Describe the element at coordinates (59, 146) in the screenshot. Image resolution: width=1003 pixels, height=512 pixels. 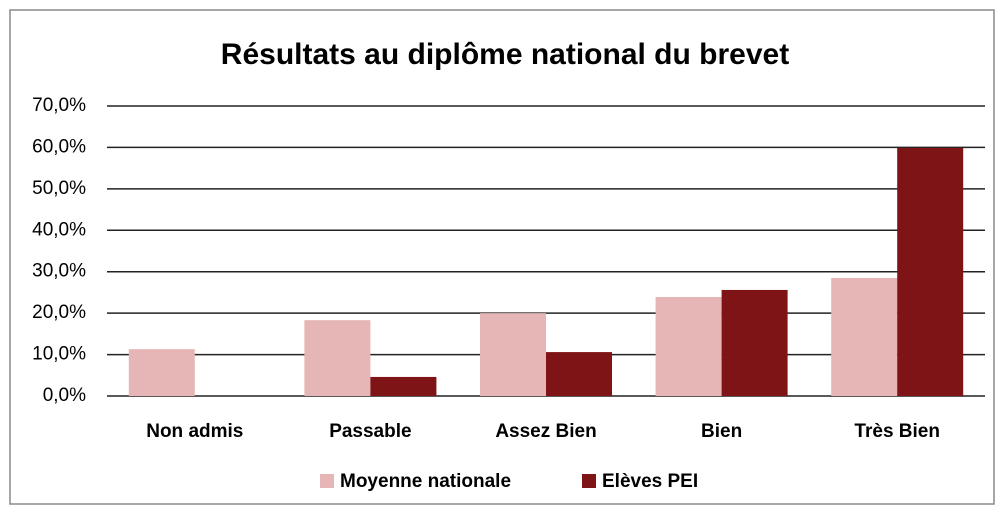
I see `y-tick-label: 60,0%` at that location.